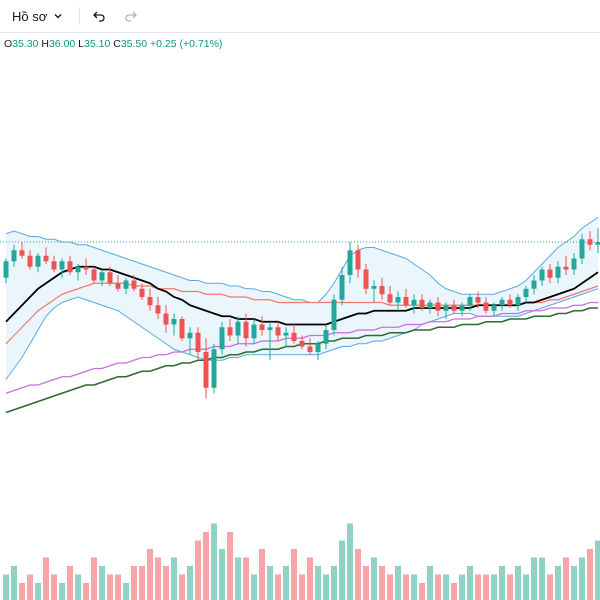 The width and height of the screenshot is (600, 600). I want to click on close-value: 35.50, so click(134, 44).